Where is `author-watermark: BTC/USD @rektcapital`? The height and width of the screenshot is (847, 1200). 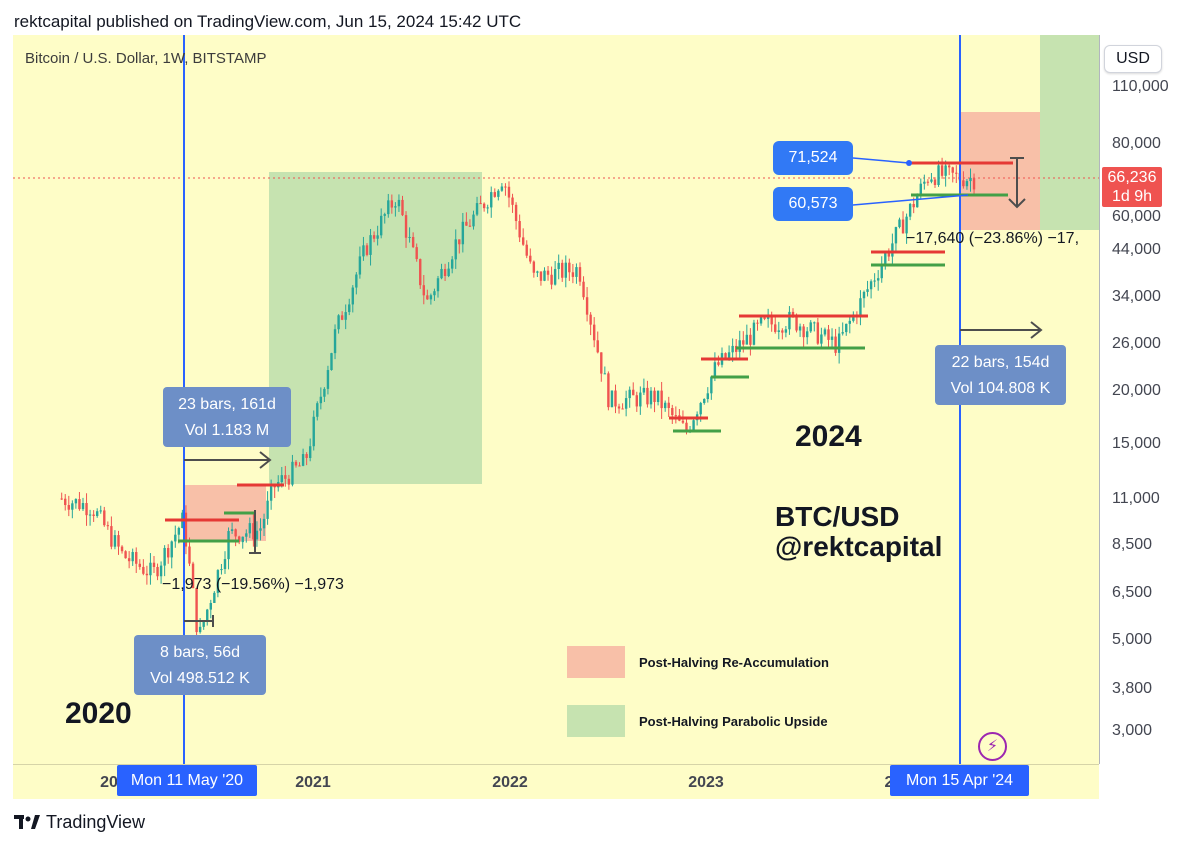 author-watermark: BTC/USD @rektcapital is located at coordinates (858, 532).